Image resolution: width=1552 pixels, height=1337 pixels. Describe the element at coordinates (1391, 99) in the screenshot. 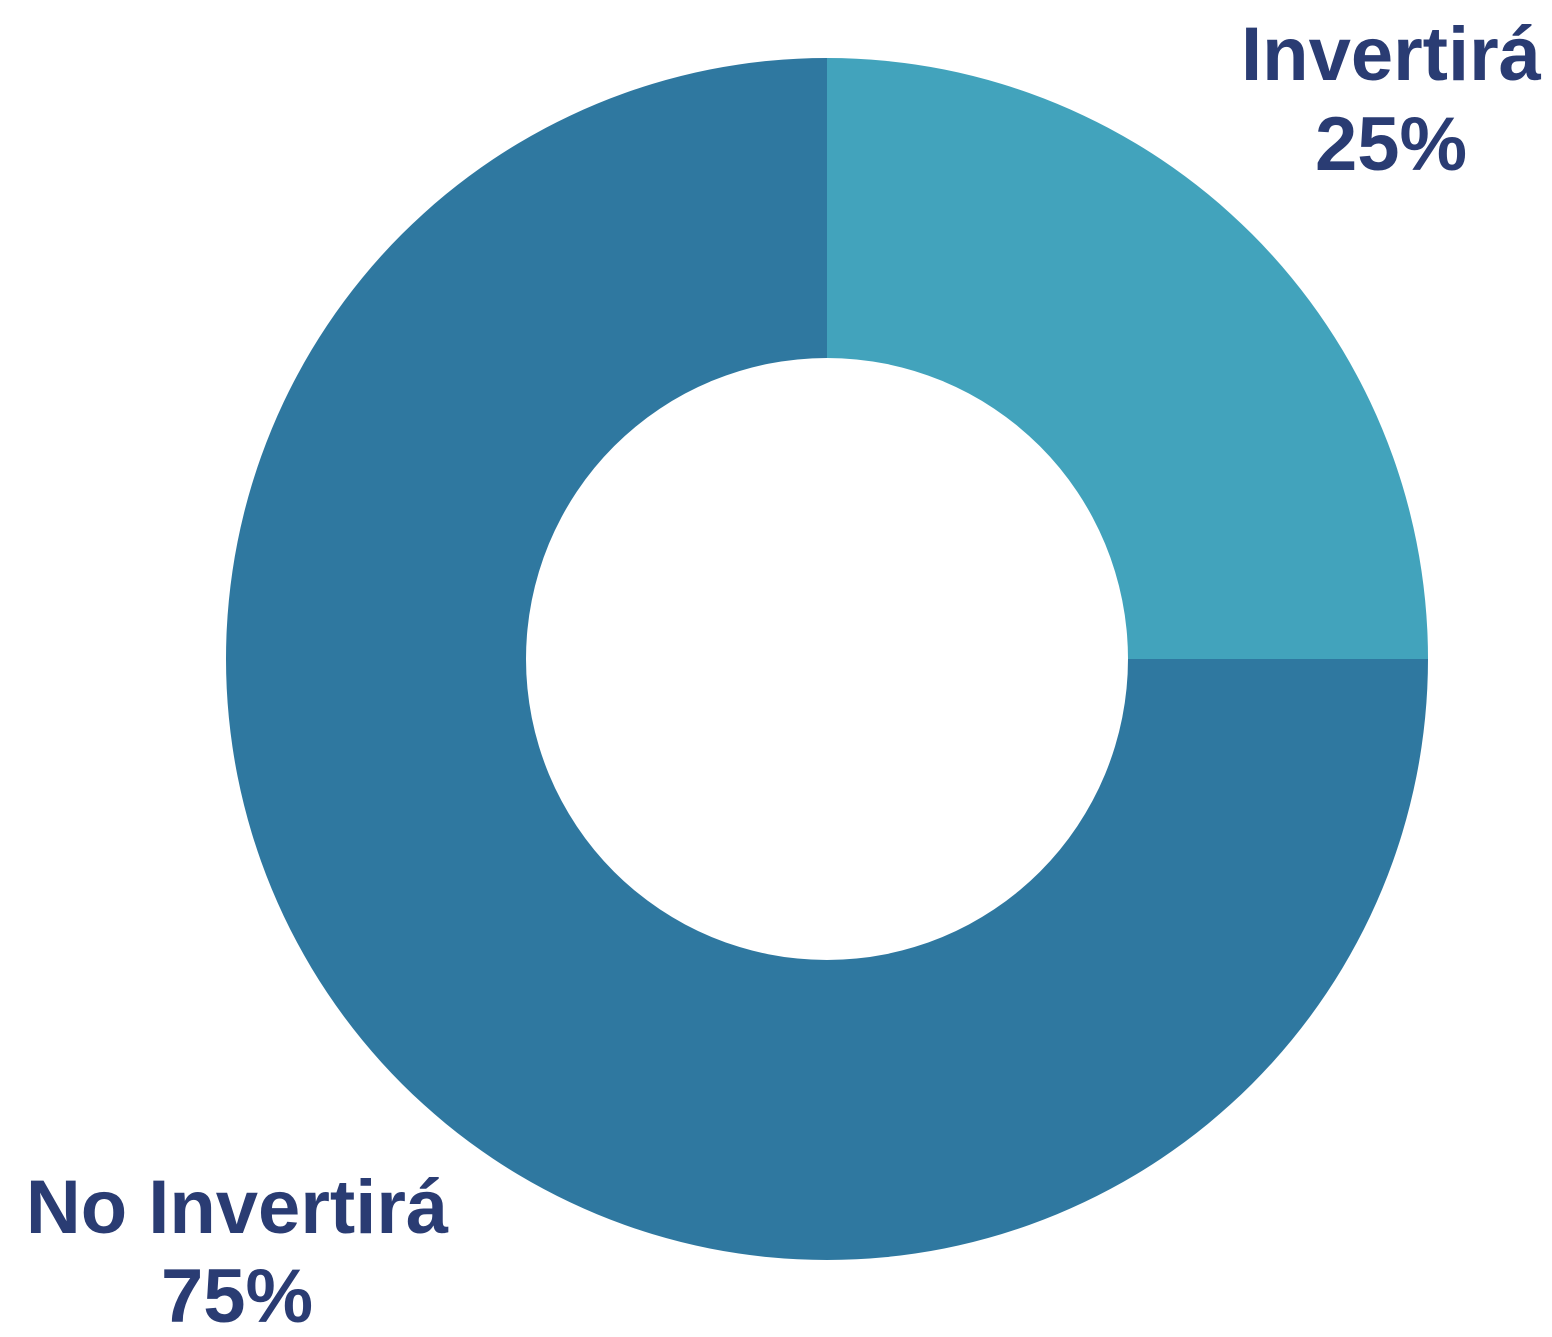

I see `label-invertira: Invertirá 25%` at that location.